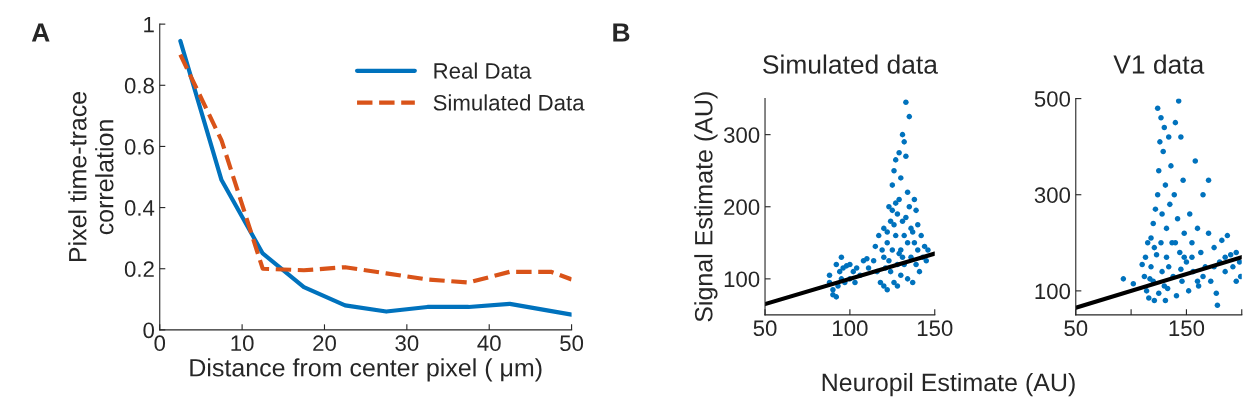  Describe the element at coordinates (139, 269) in the screenshot. I see `y-tick-label: 0.2` at that location.